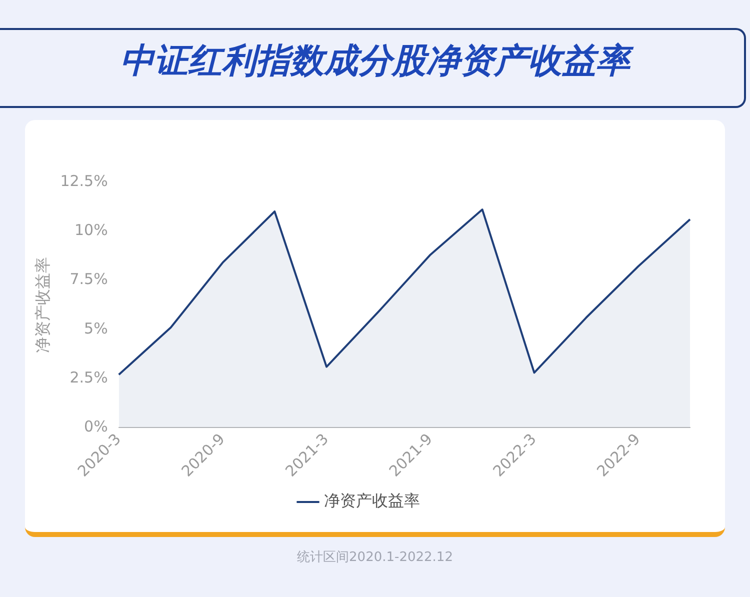  I want to click on y-tick-label: 12.5%, so click(84, 181).